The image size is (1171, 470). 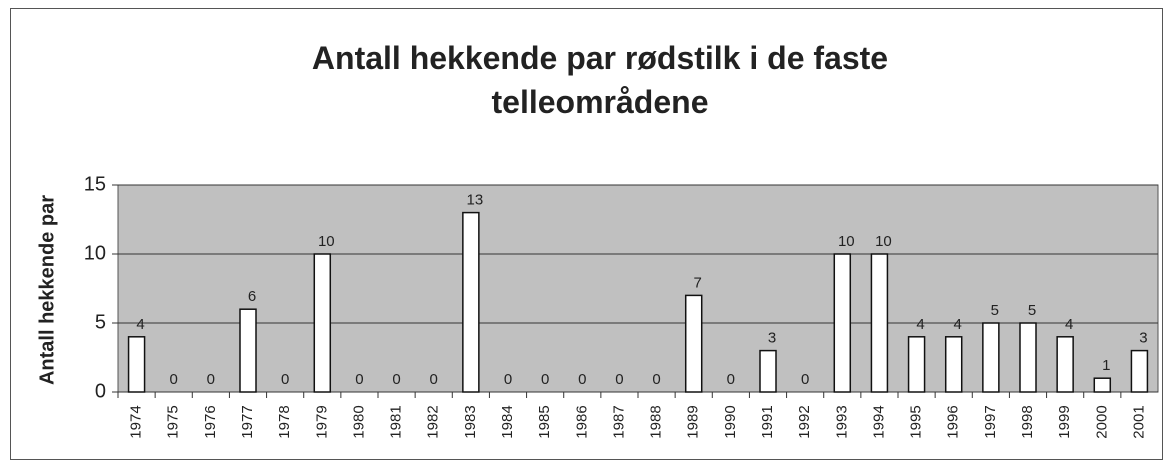 What do you see at coordinates (544, 421) in the screenshot?
I see `x-tick-label: 1985` at bounding box center [544, 421].